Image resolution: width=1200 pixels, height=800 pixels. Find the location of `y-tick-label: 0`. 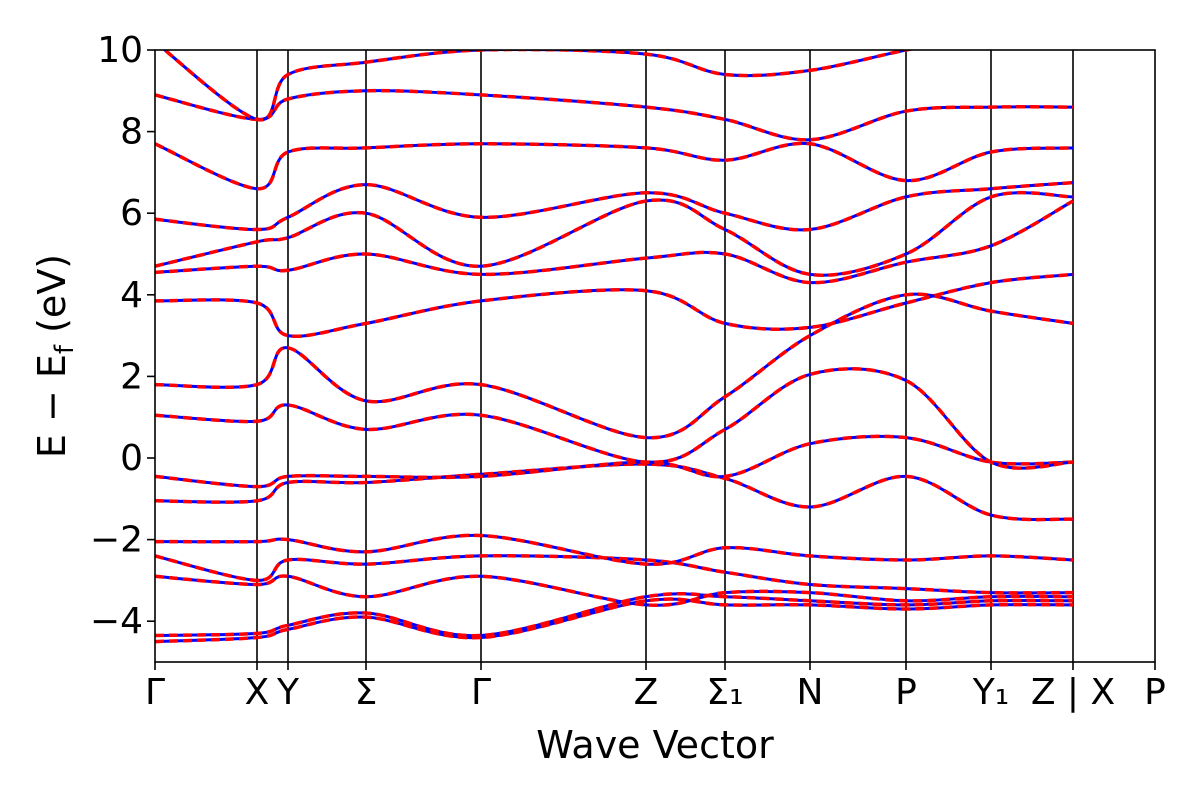

y-tick-label: 0 is located at coordinates (131, 458).